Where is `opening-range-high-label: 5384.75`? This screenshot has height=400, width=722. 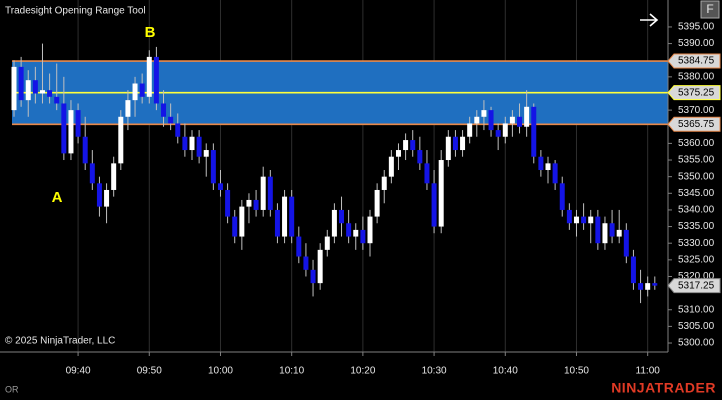 opening-range-high-label: 5384.75 is located at coordinates (696, 61).